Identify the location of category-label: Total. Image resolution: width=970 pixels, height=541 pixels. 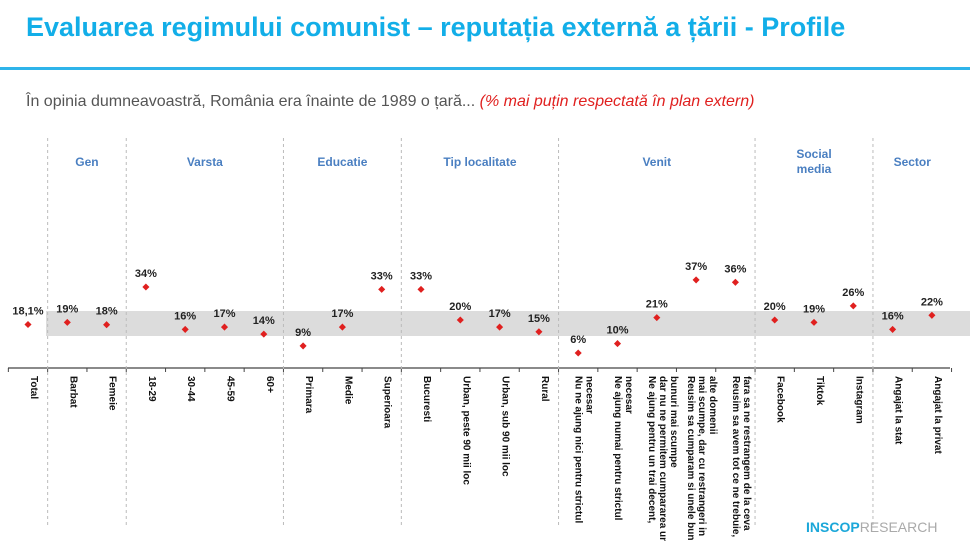
(33, 387).